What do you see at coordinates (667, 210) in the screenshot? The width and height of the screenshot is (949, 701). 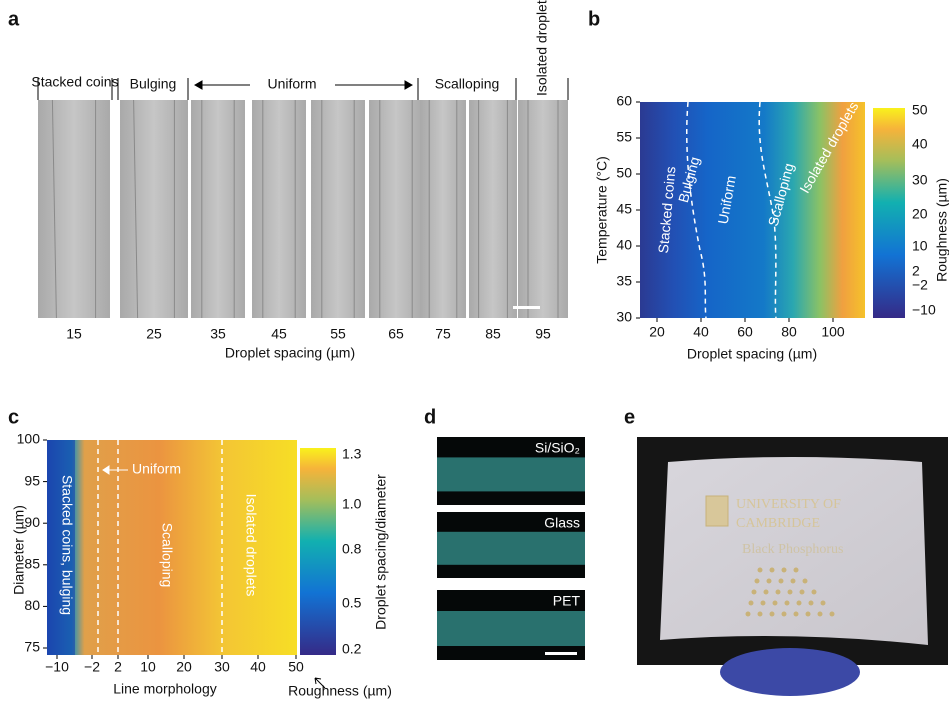 I see `region-label: Stacked coins` at bounding box center [667, 210].